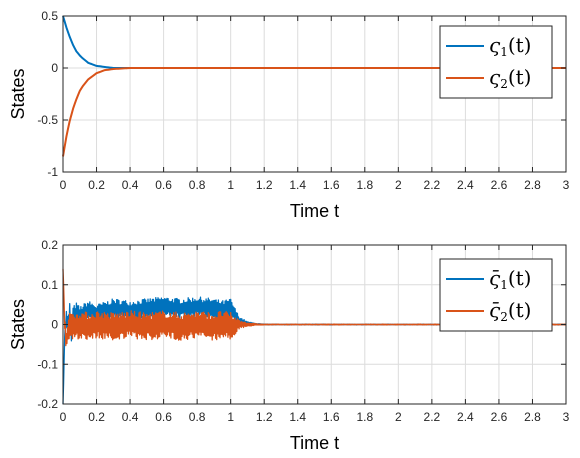  What do you see at coordinates (49, 16) in the screenshot?
I see `y-tick-label: 0.5` at bounding box center [49, 16].